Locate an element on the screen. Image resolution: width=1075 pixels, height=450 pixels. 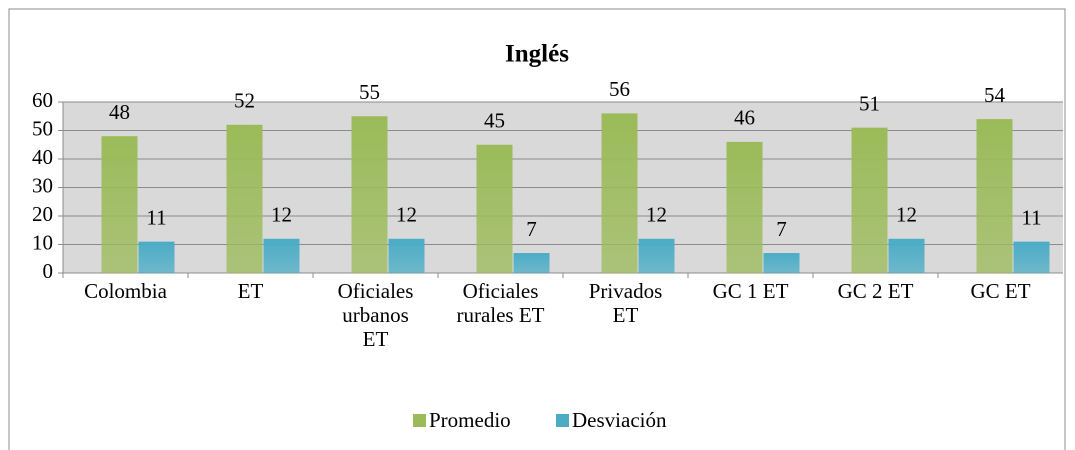
data-label: 48 is located at coordinates (119, 112).